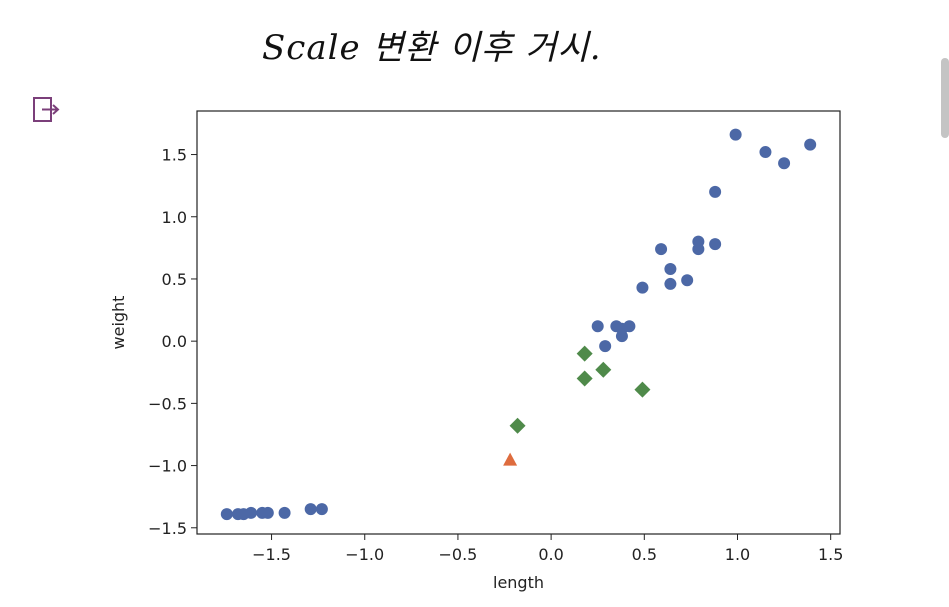 The image size is (949, 607). Describe the element at coordinates (167, 466) in the screenshot. I see `y-tick-label: −1.0` at that location.